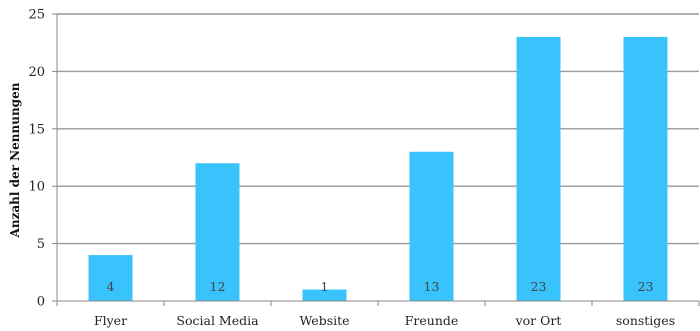  Describe the element at coordinates (325, 286) in the screenshot. I see `data-label: 1` at that location.